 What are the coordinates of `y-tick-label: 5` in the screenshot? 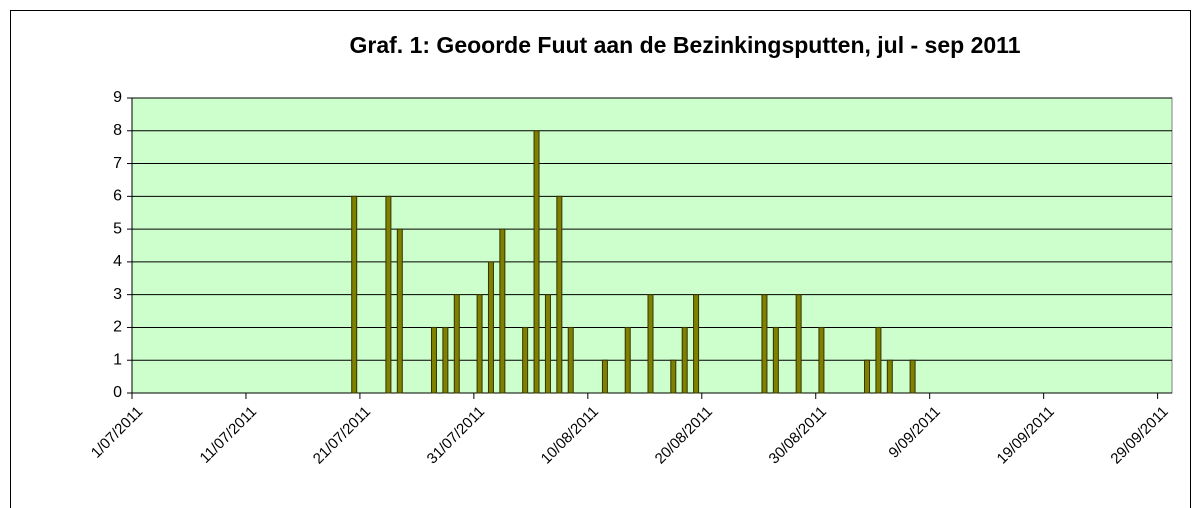 It's located at (117, 228).